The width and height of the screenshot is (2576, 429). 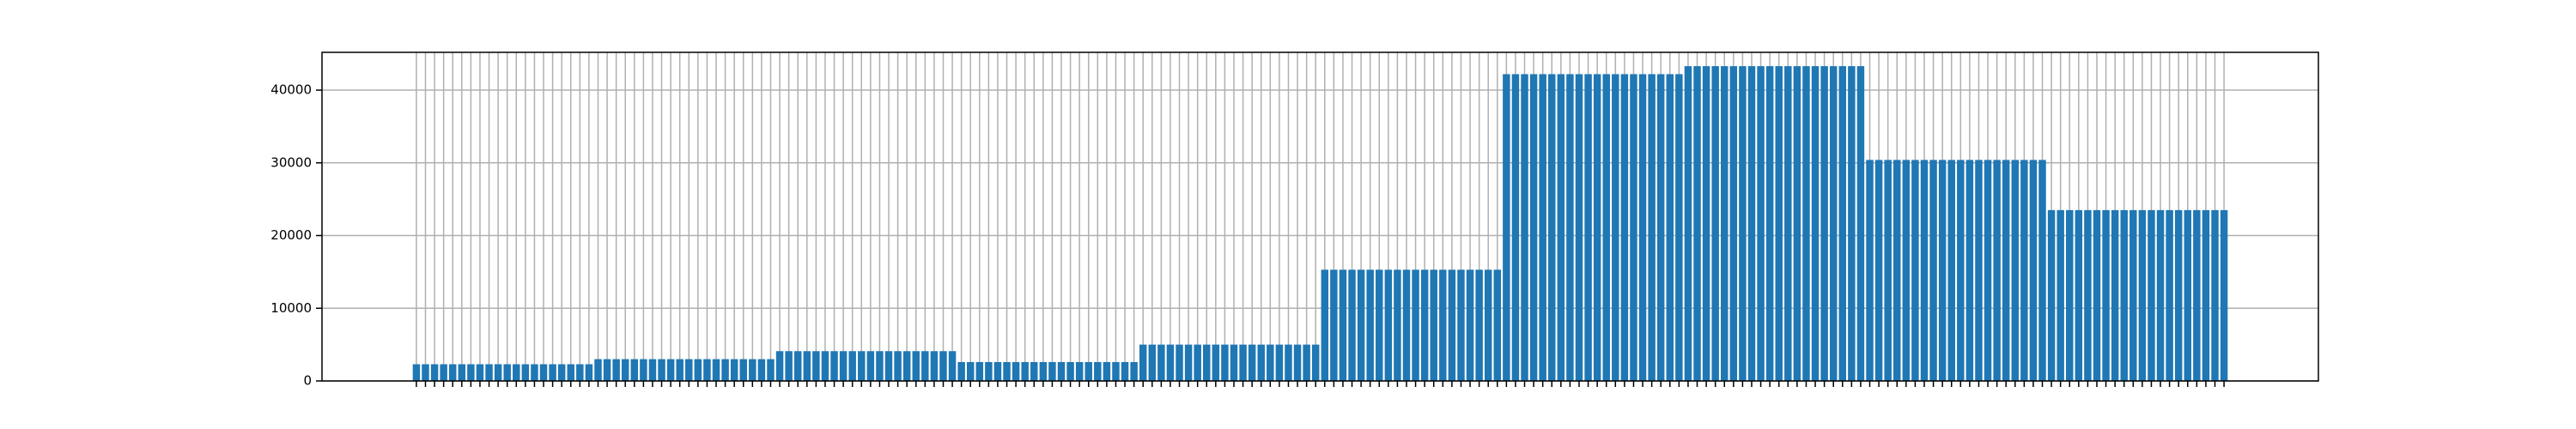 What do you see at coordinates (291, 162) in the screenshot?
I see `y-tick-label: 30000` at bounding box center [291, 162].